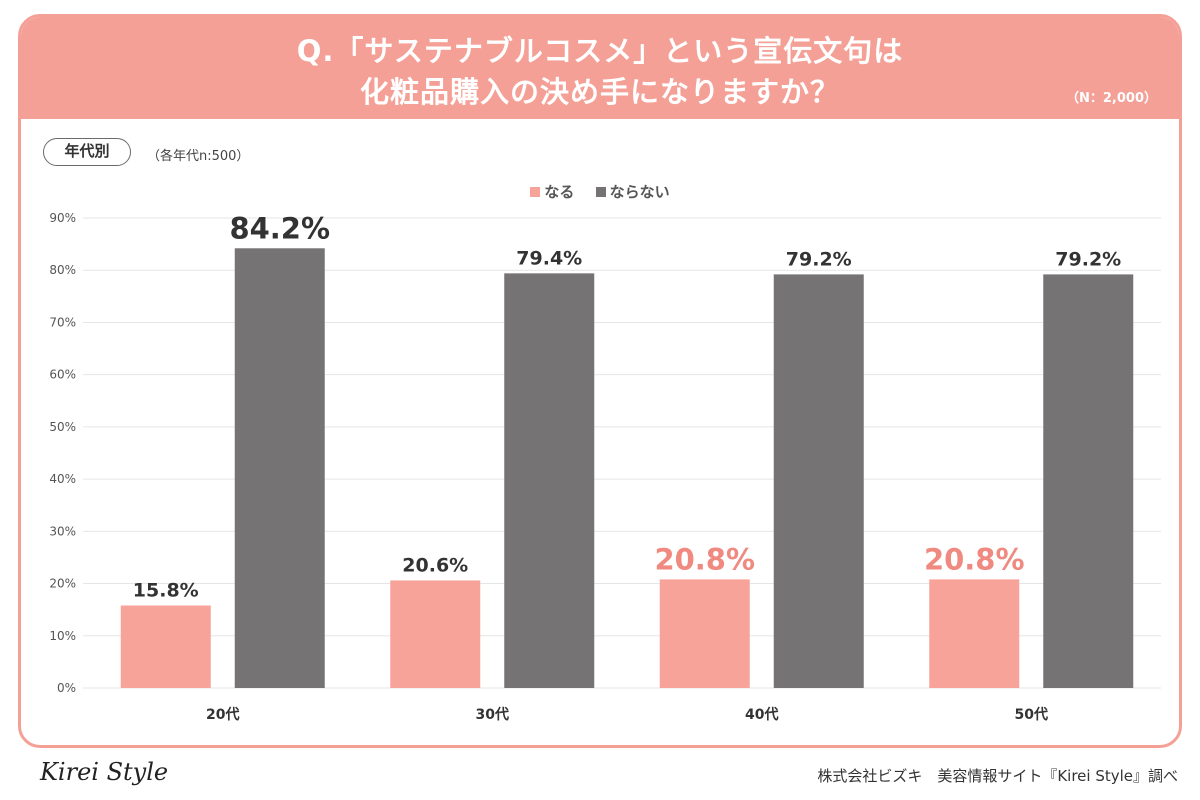 This screenshot has width=1200, height=800. I want to click on segment-sample-note: （各年代n:500）, so click(198, 156).